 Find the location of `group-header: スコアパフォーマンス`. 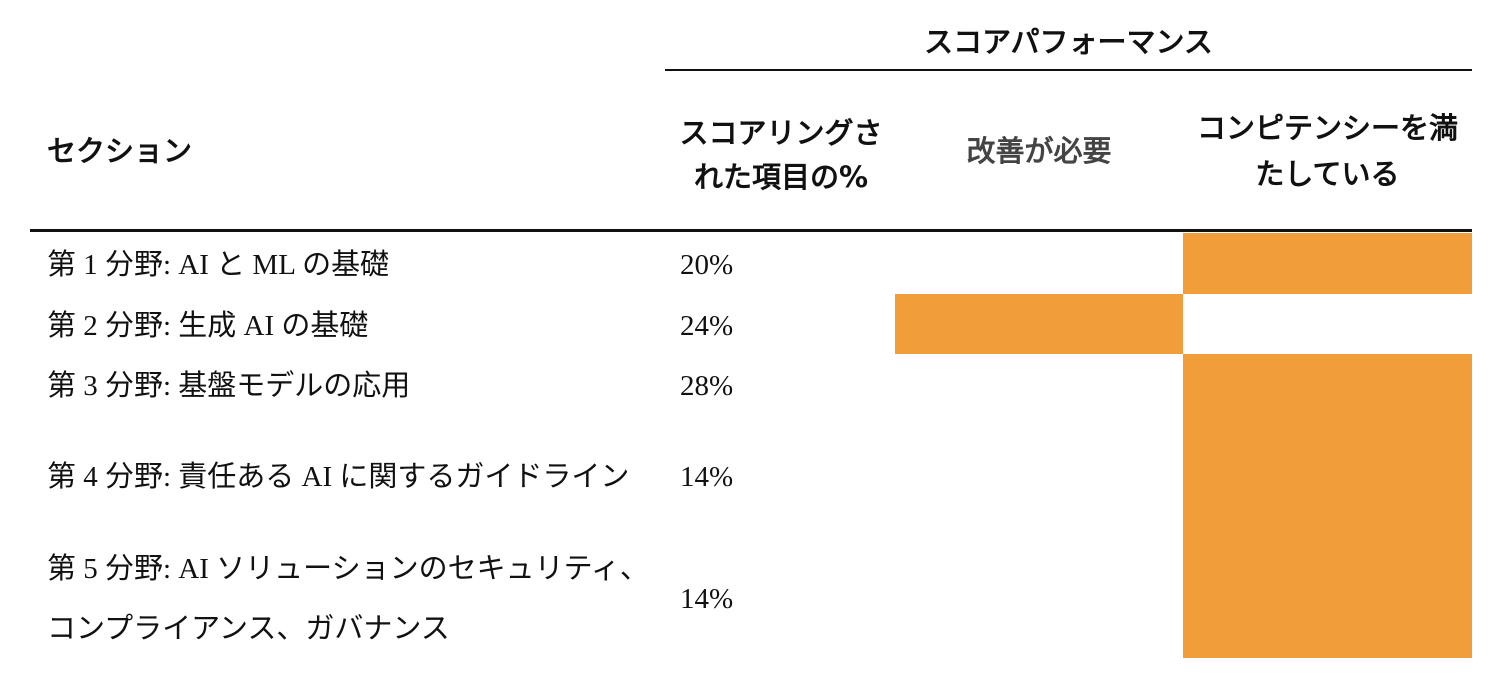

group-header: スコアパフォーマンス is located at coordinates (1068, 42).